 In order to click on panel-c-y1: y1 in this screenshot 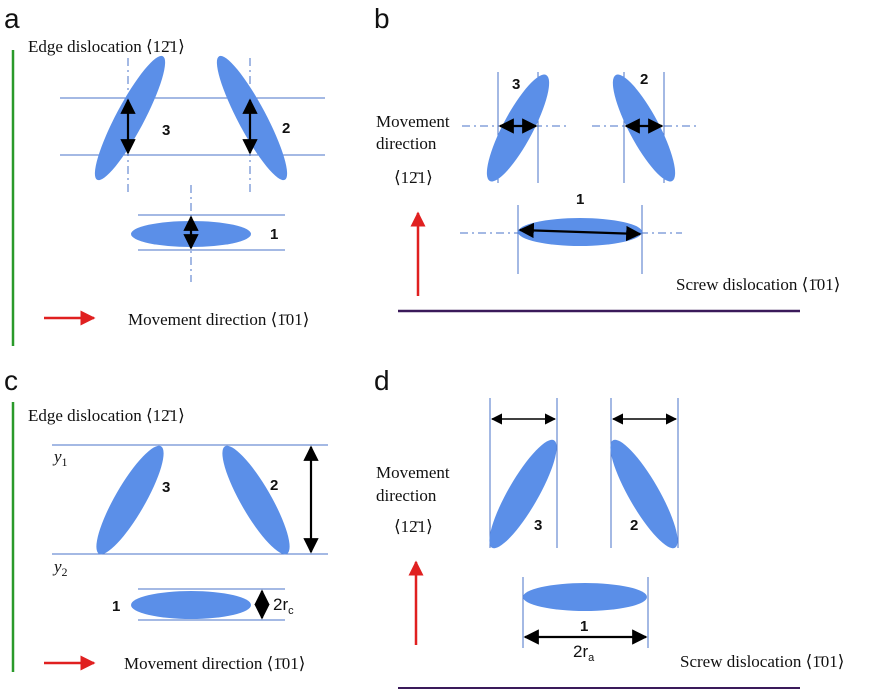, I will do `click(60, 458)`.